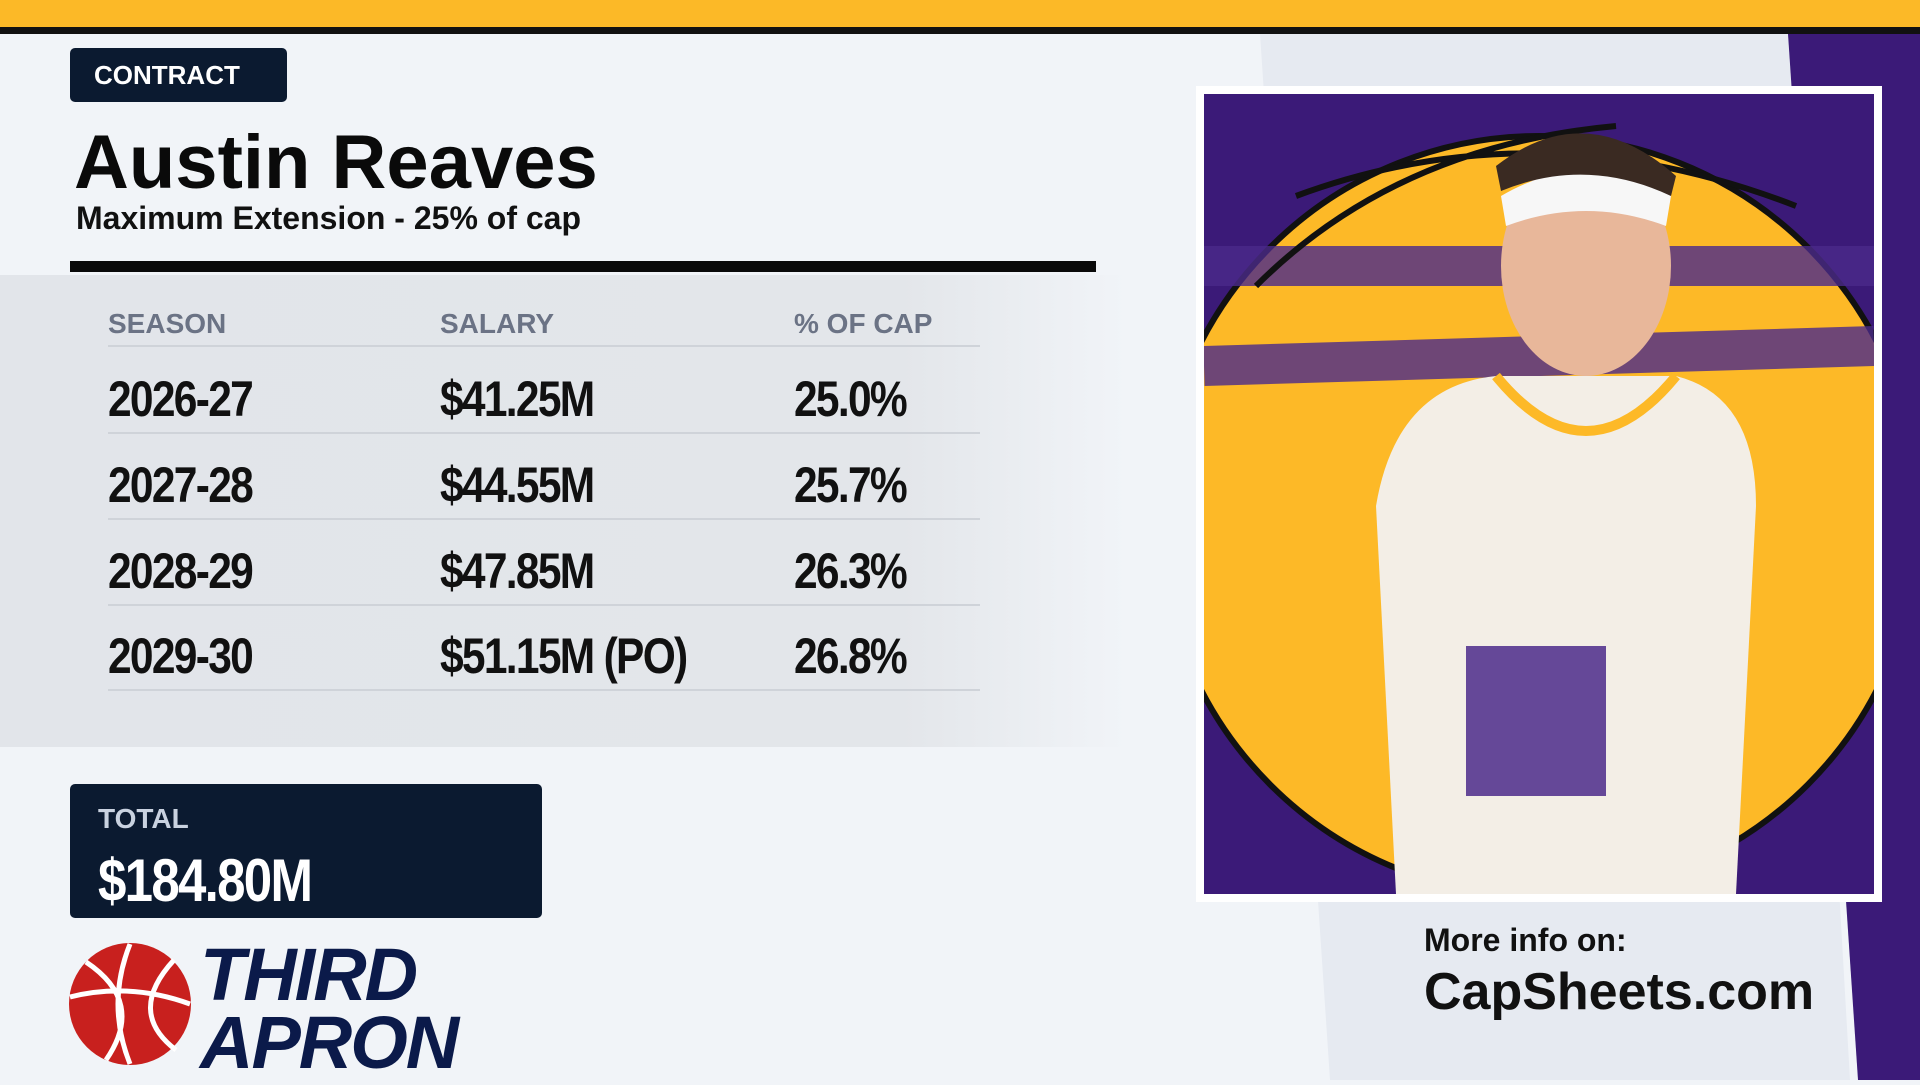  What do you see at coordinates (851, 399) in the screenshot?
I see `table-cell: 25.0%` at bounding box center [851, 399].